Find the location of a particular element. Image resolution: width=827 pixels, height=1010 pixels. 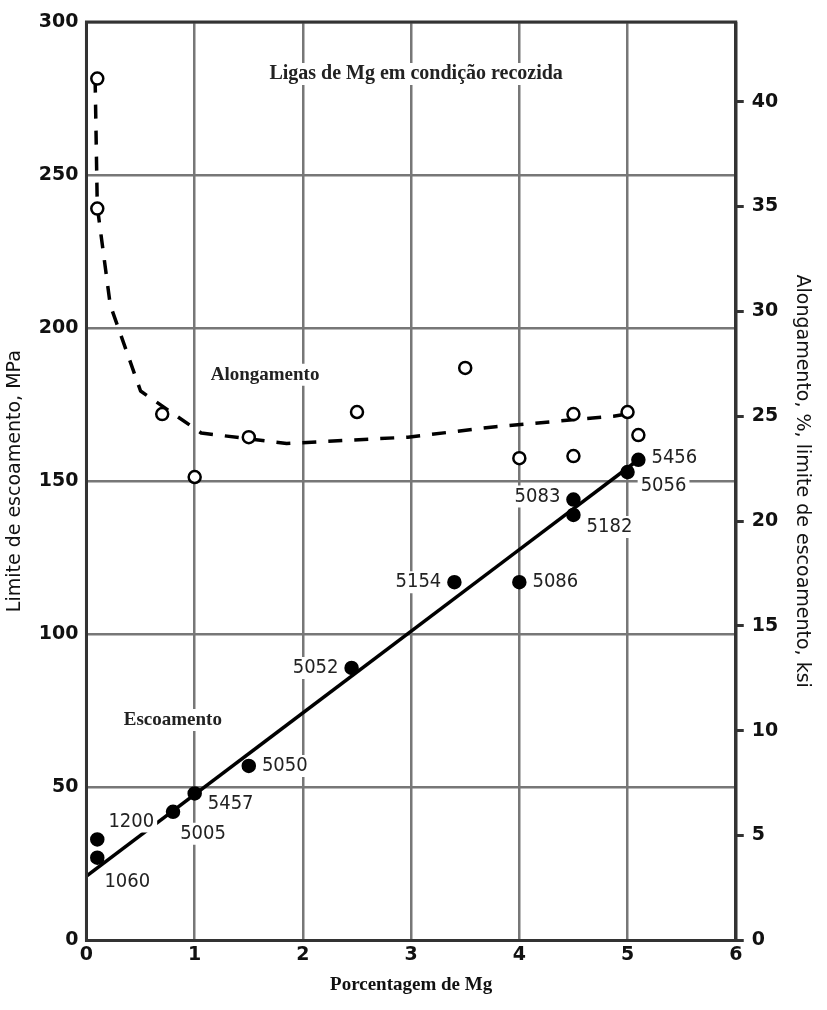

y-tick-label: 150 is located at coordinates (58, 479).